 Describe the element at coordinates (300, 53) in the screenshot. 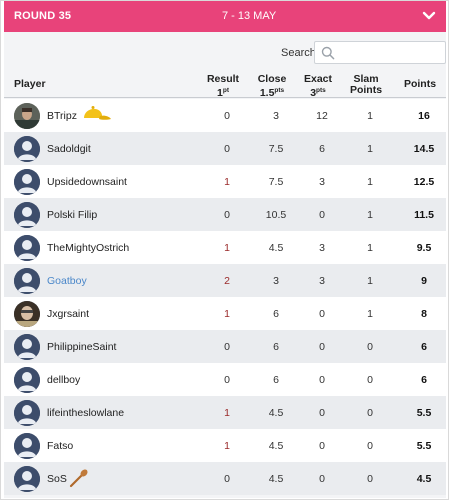

I see `search-label: Search:` at that location.